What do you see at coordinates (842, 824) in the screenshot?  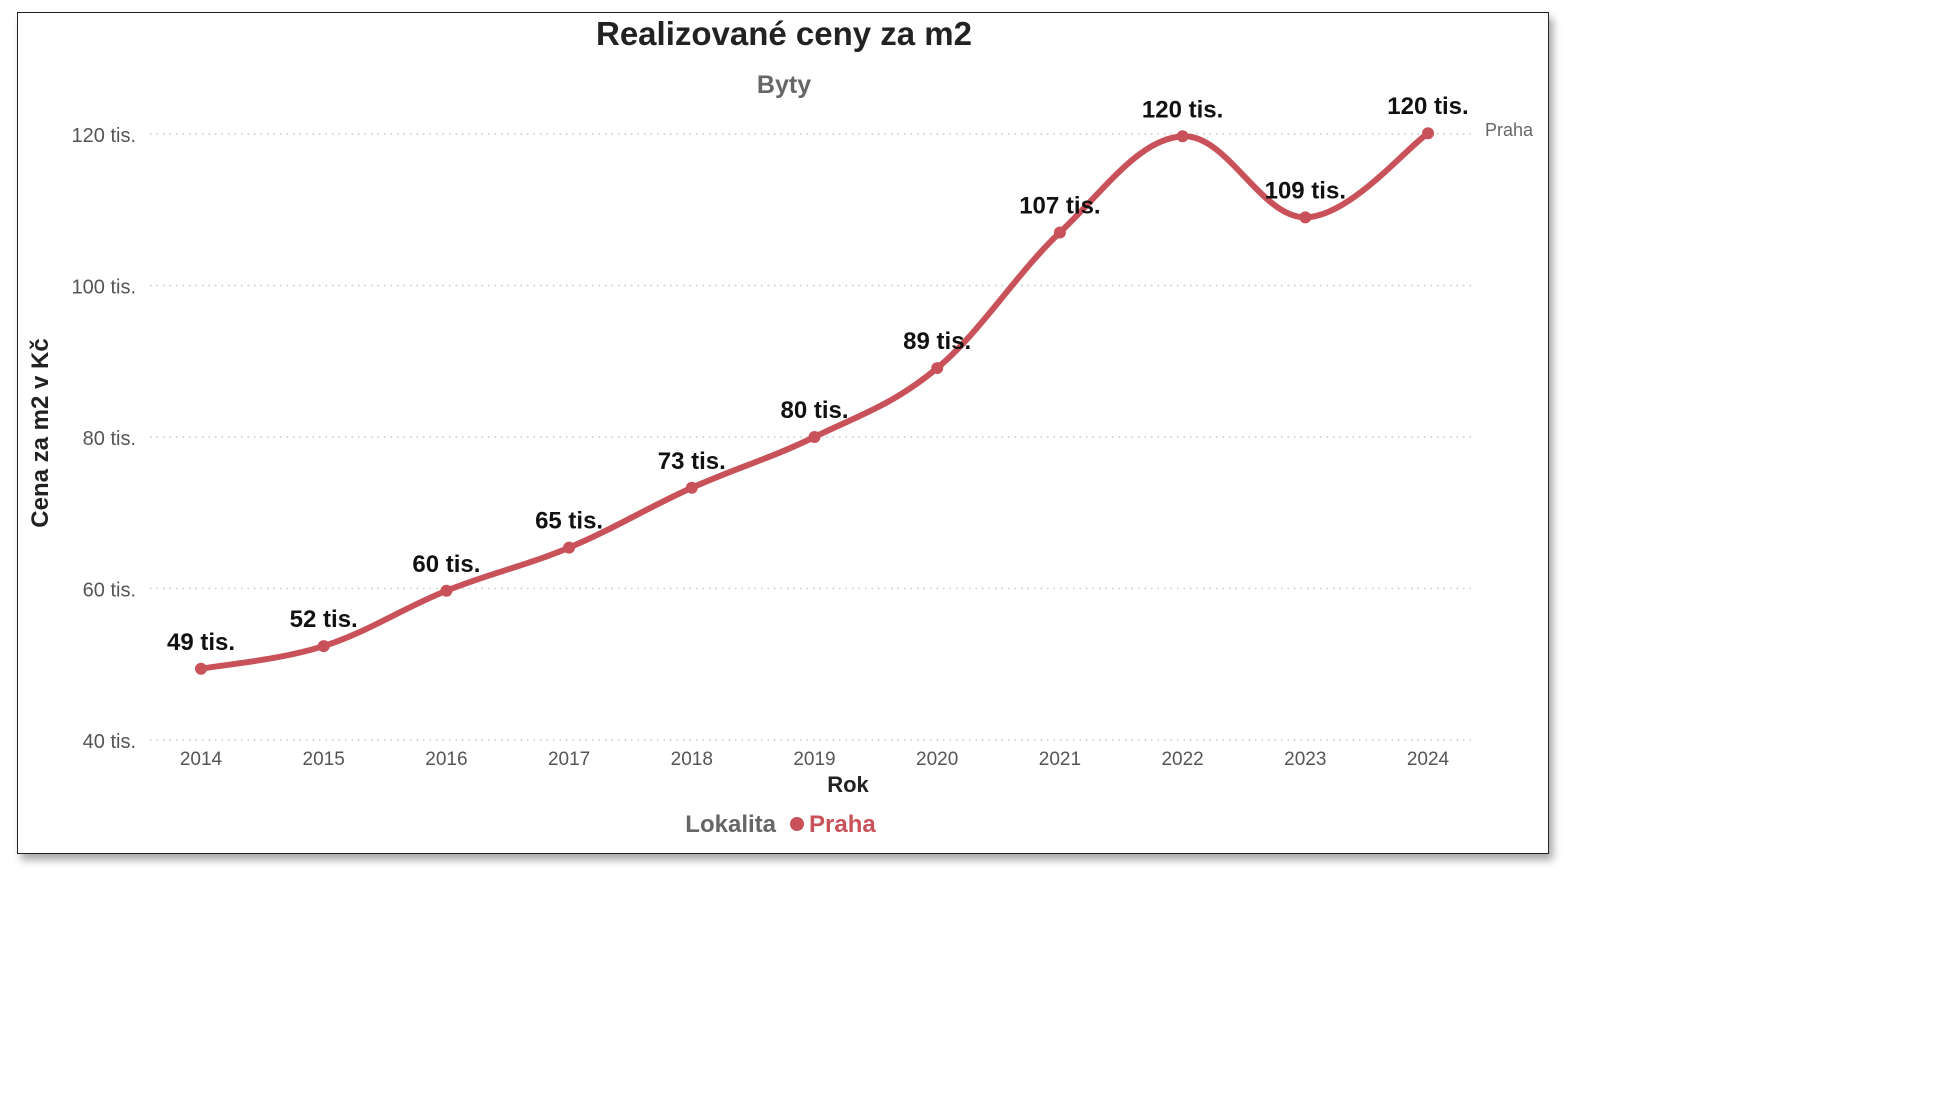 I see `legend-label-praha: Praha` at bounding box center [842, 824].